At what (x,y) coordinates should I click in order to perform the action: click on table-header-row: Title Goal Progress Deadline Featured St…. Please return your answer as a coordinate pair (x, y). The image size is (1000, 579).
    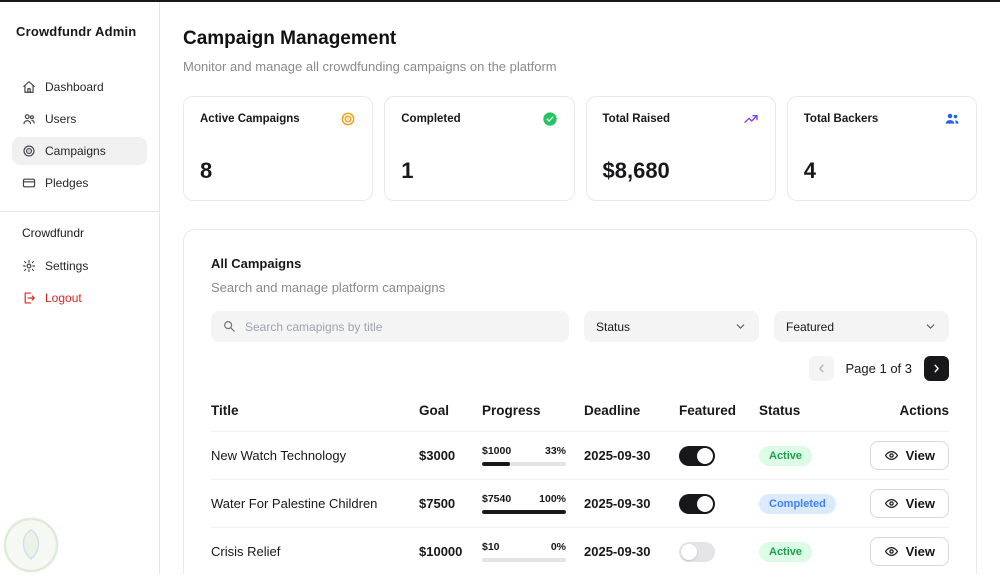
    Looking at the image, I should click on (580, 413).